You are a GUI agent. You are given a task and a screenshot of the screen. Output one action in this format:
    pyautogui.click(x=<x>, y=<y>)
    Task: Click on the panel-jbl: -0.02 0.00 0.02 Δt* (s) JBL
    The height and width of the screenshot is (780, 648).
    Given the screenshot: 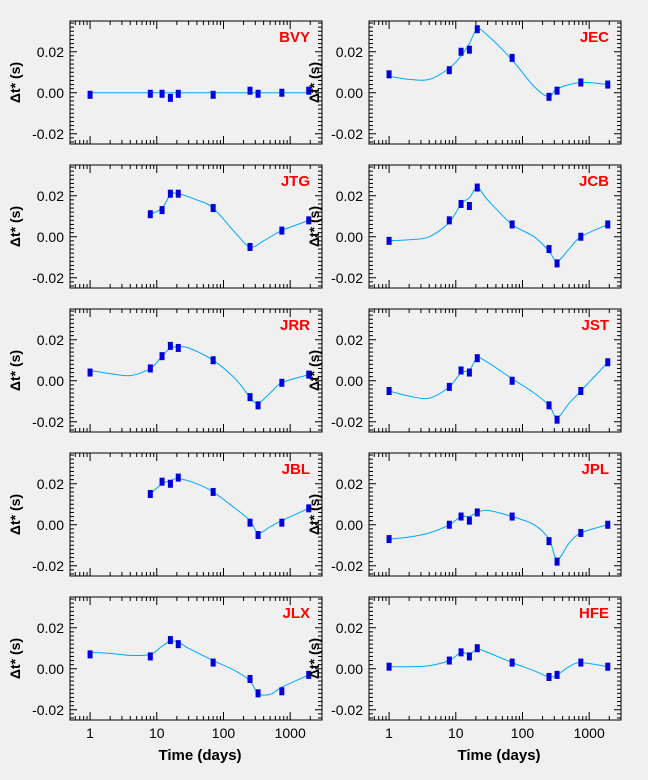 What is the action you would take?
    pyautogui.click(x=165, y=514)
    